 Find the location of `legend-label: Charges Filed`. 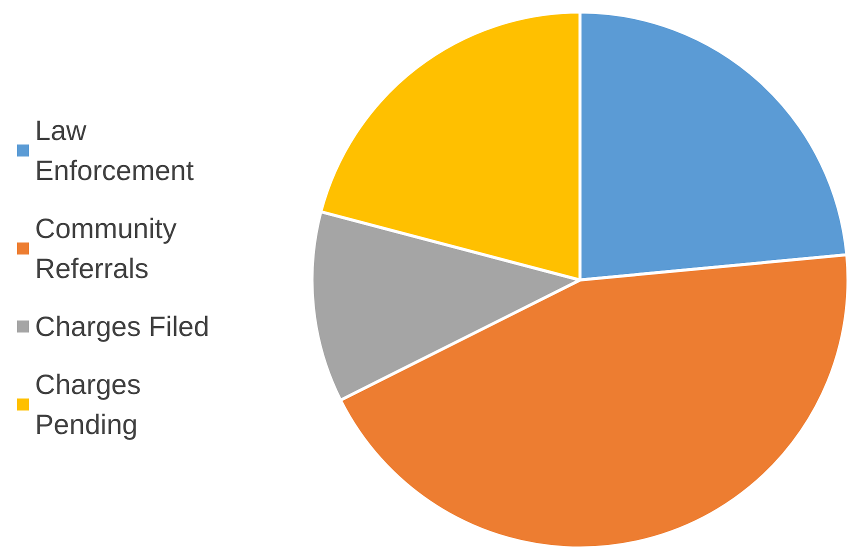

legend-label: Charges Filed is located at coordinates (122, 326).